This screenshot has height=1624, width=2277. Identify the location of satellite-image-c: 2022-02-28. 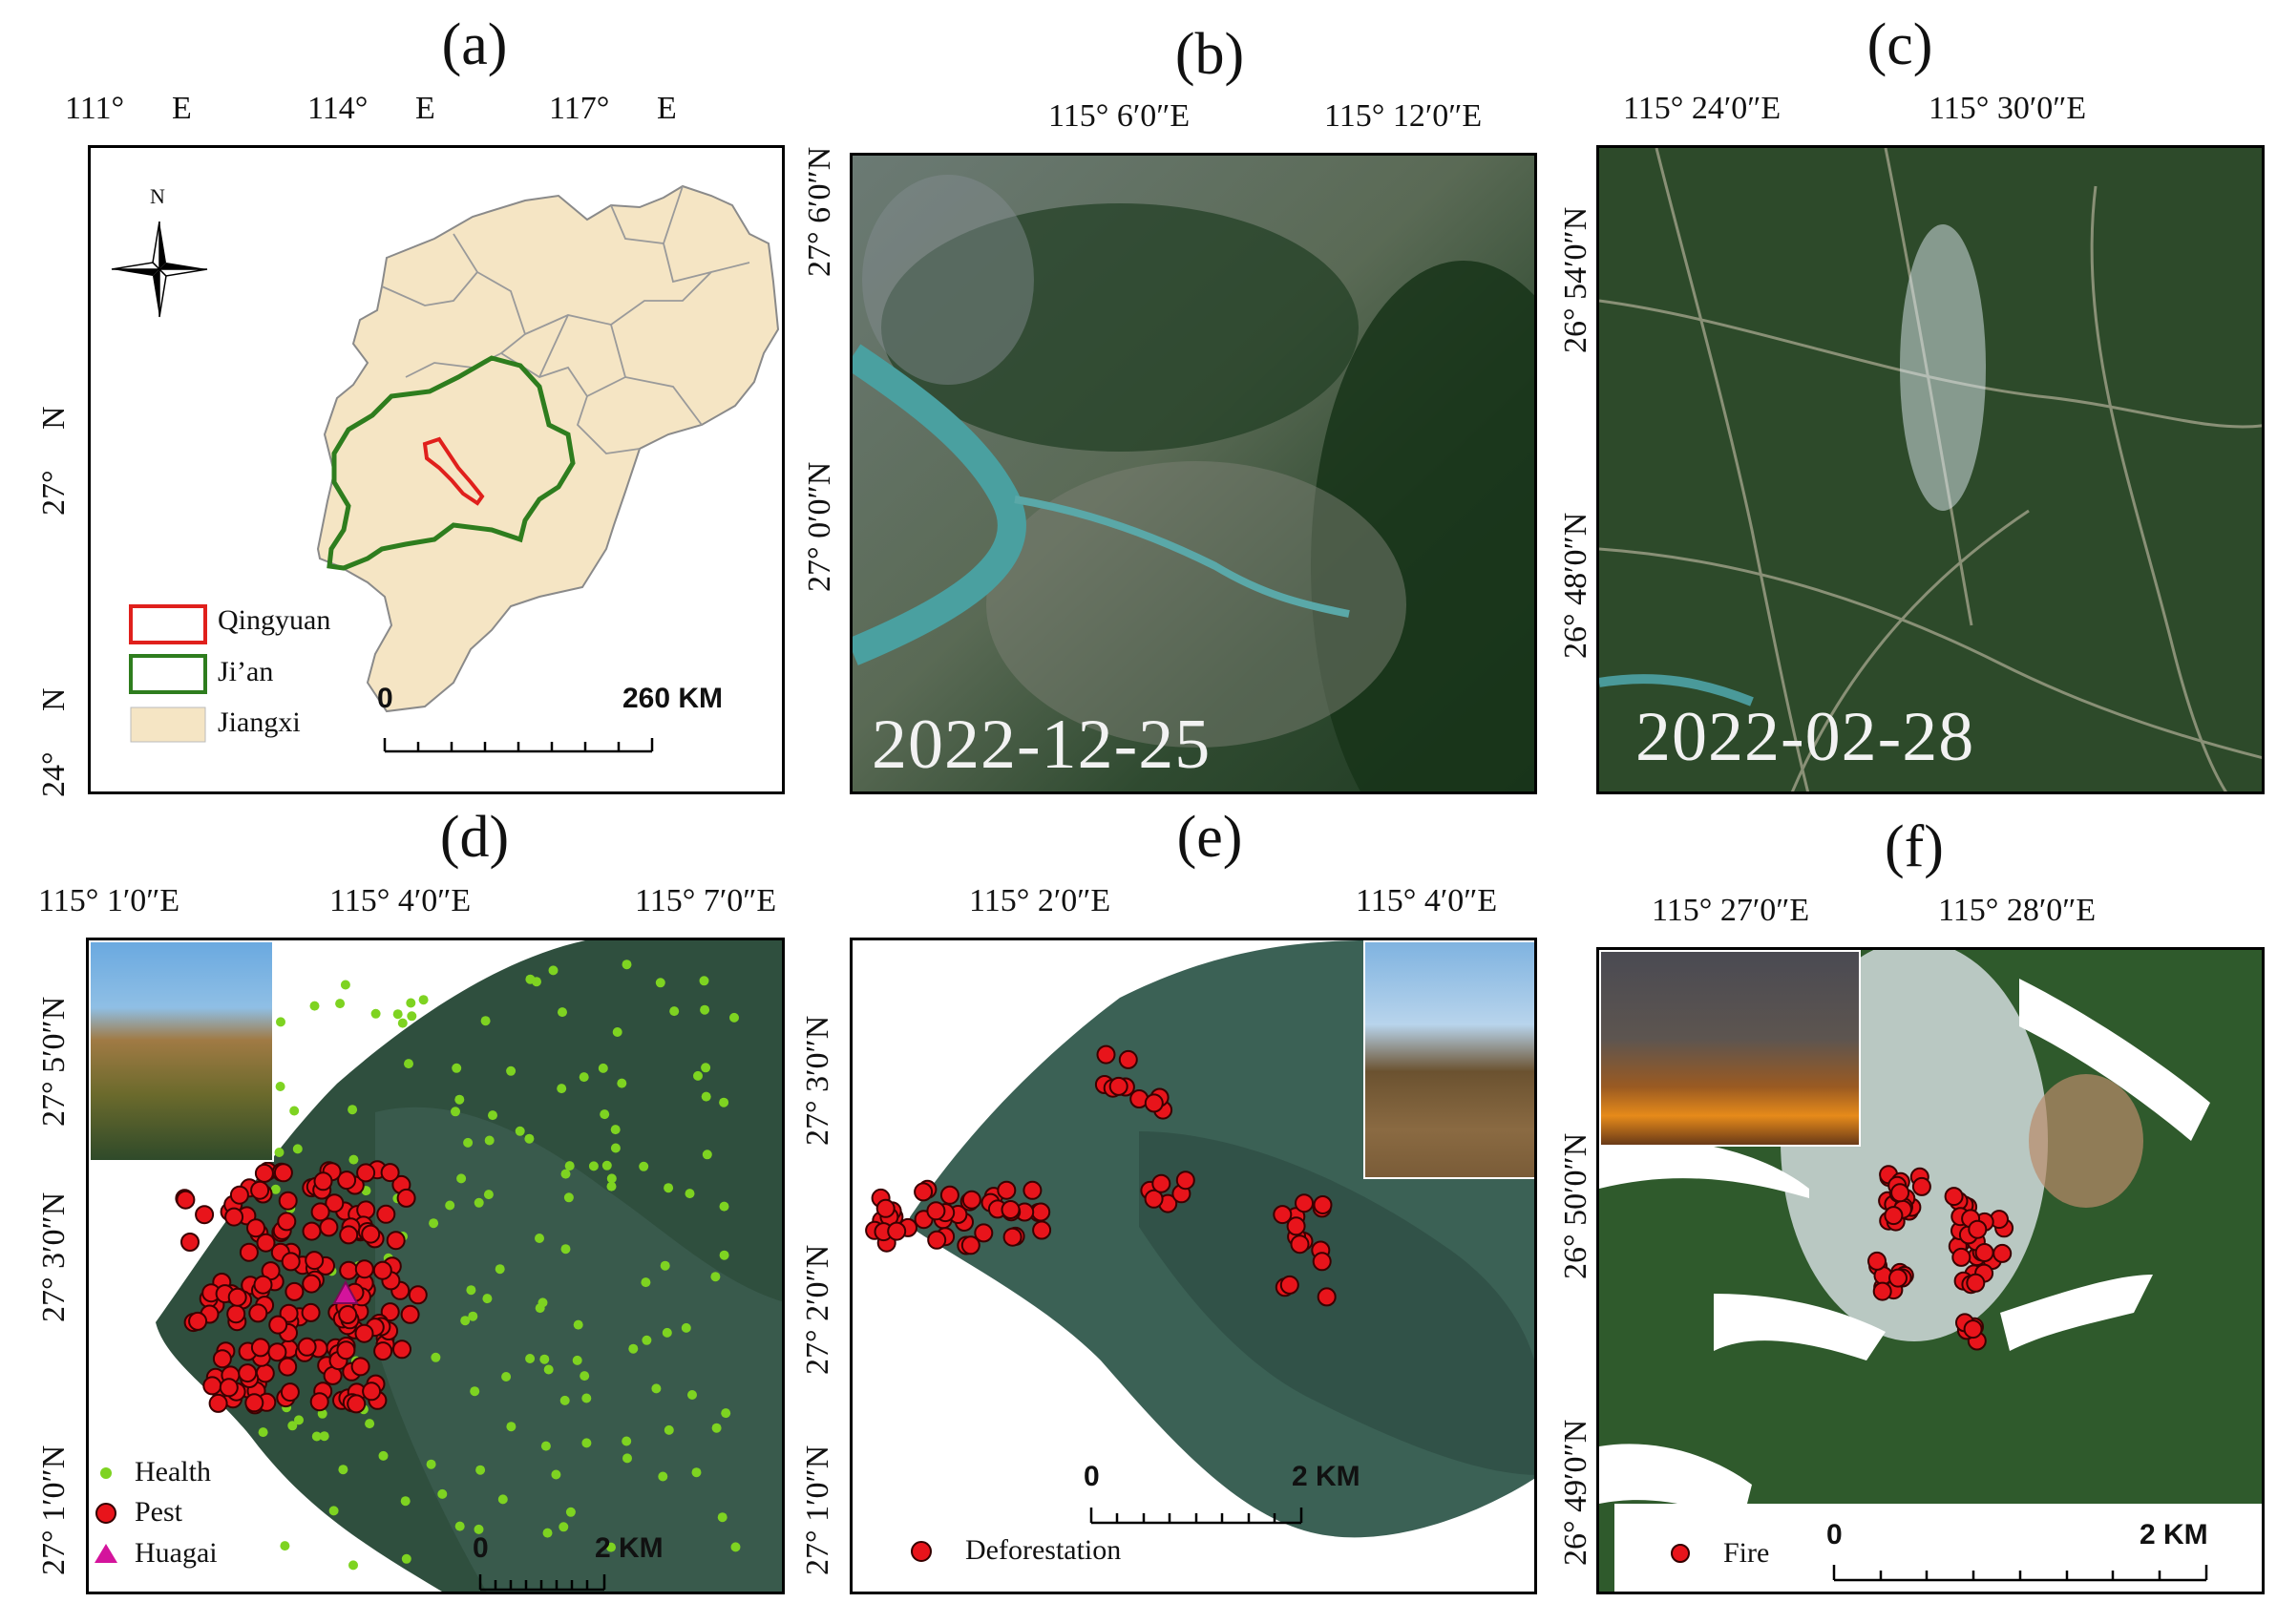
(1930, 469).